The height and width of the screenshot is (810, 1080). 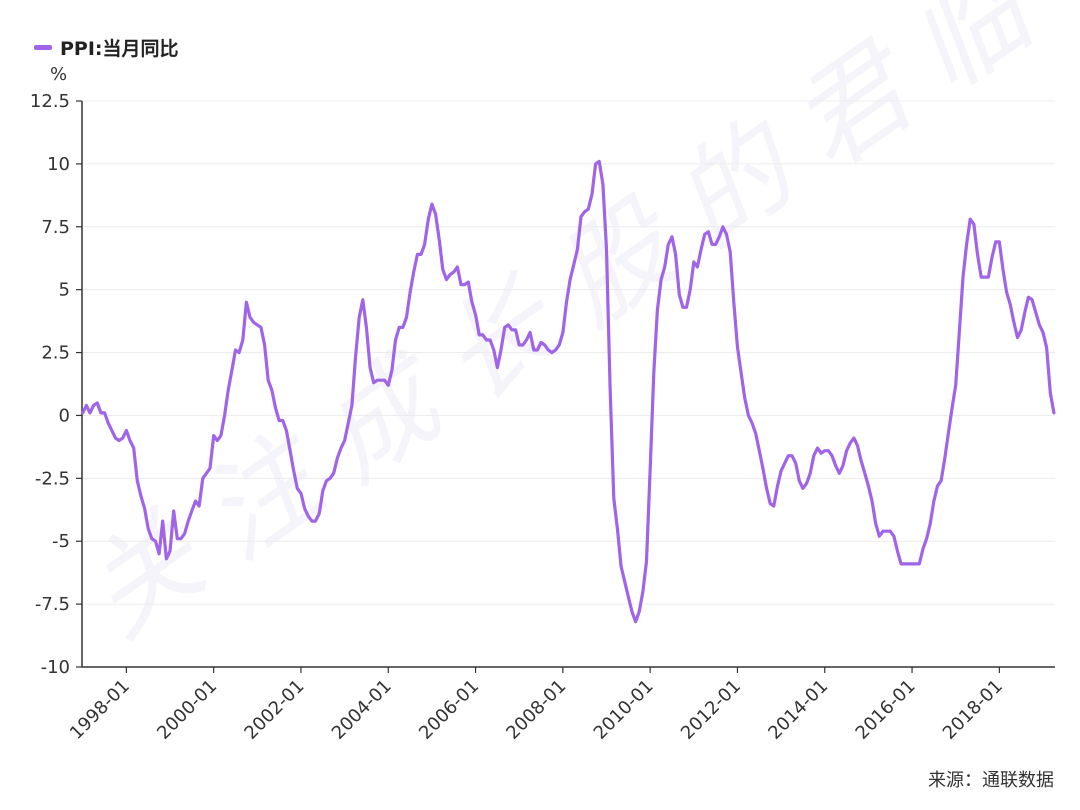 I want to click on y-axis-ticks: 12.5 10 7.5 5 2.5 0 -2.5 -5 -7.5 -10, so click(x=56, y=384).